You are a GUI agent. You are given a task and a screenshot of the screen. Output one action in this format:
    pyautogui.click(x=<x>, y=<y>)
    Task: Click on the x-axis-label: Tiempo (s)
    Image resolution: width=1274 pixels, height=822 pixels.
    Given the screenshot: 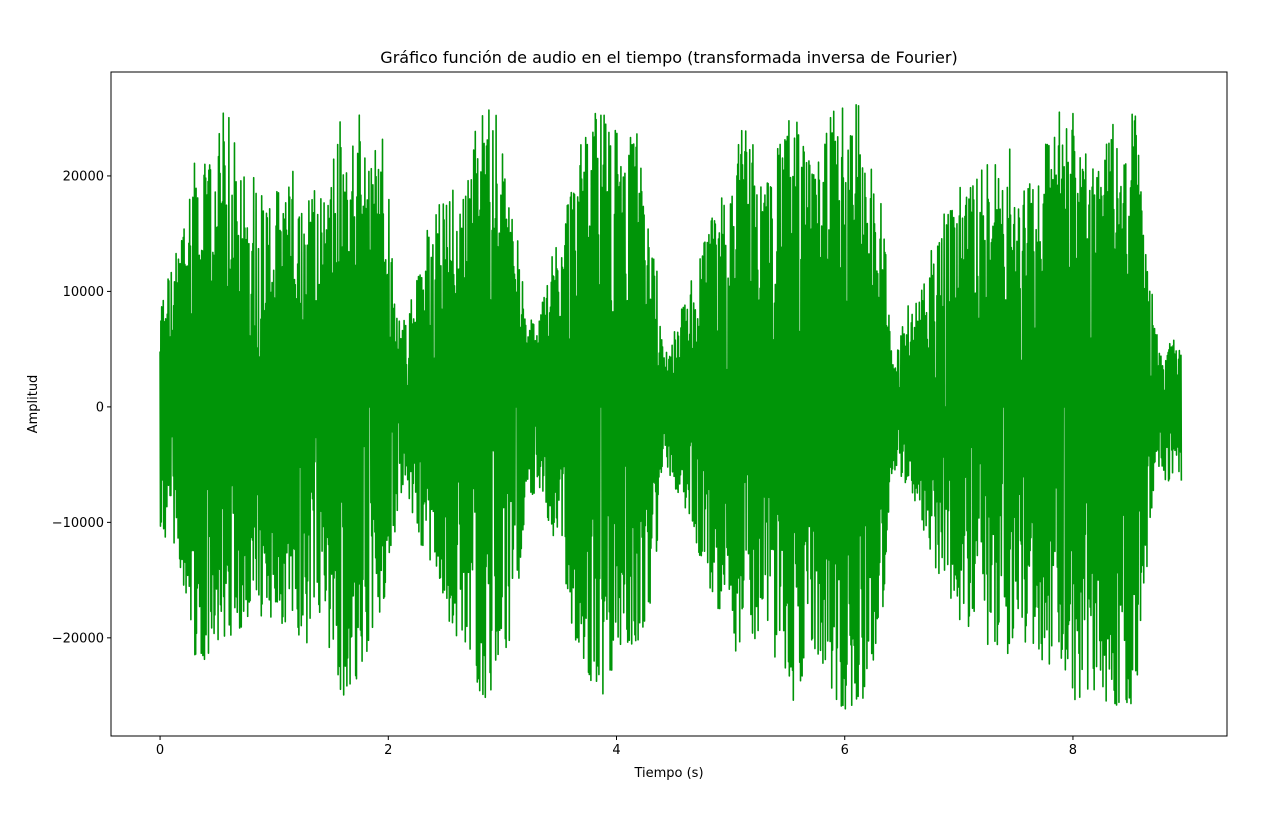 What is the action you would take?
    pyautogui.click(x=668, y=773)
    